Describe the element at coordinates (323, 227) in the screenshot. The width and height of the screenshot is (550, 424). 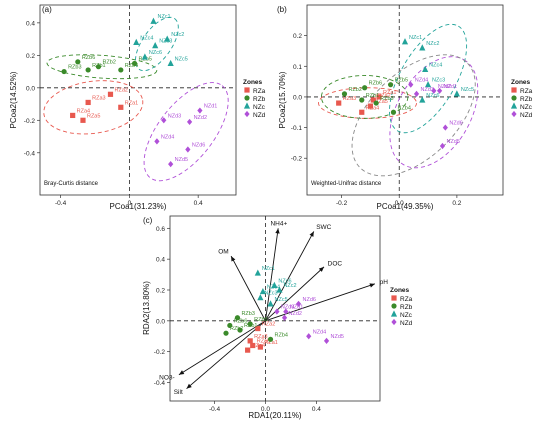
I see `env-vector-label: SWC` at that location.